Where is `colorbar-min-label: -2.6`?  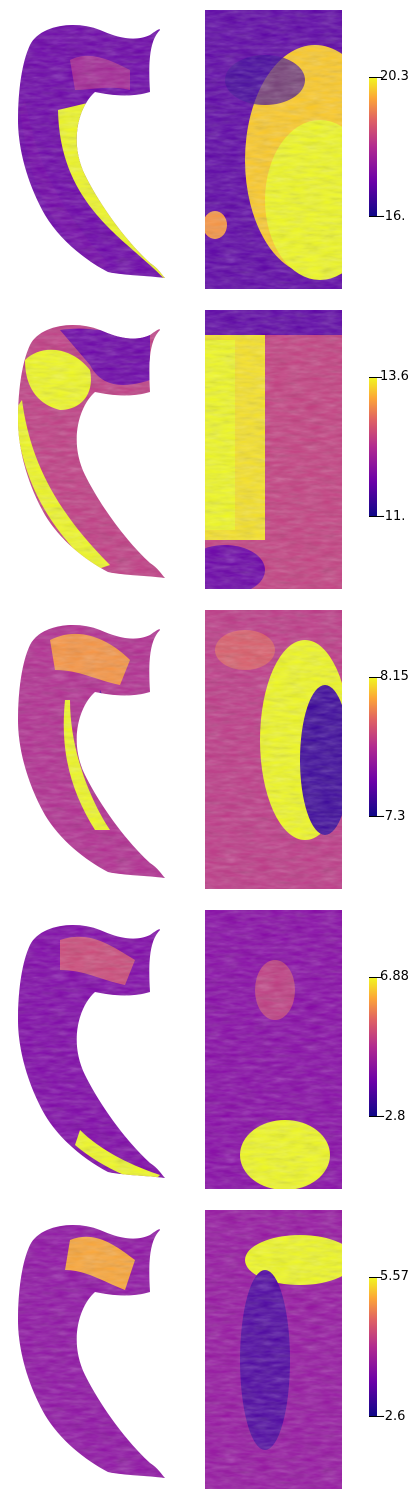
colorbar-min-label: -2.6 is located at coordinates (393, 1417).